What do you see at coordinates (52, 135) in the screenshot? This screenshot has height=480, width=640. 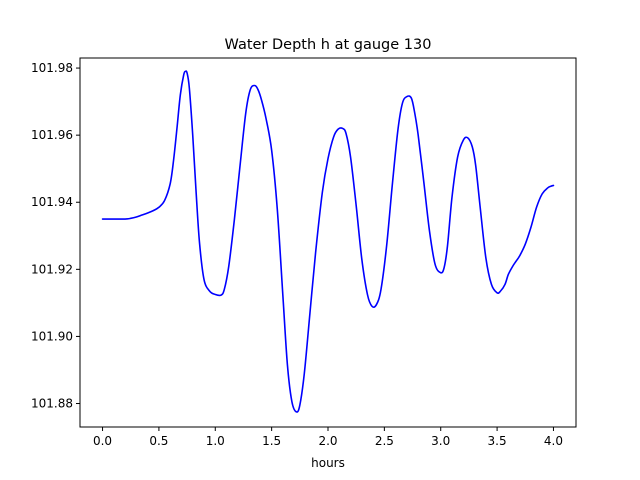 I see `y-tick-label: 101.96` at bounding box center [52, 135].